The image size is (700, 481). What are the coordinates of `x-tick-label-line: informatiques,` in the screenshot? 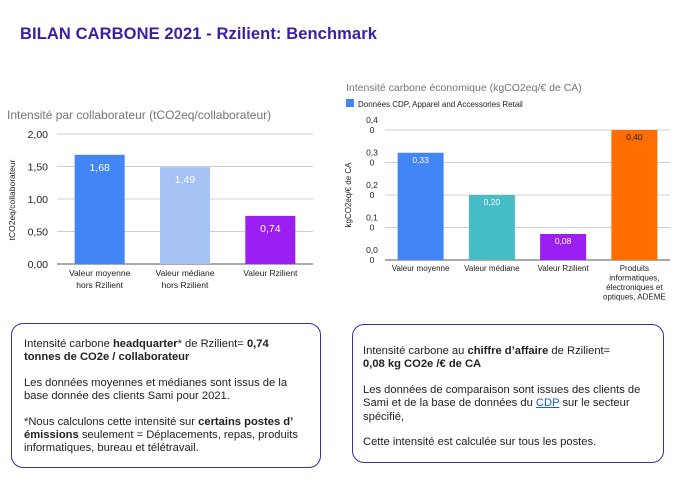 It's located at (634, 278).